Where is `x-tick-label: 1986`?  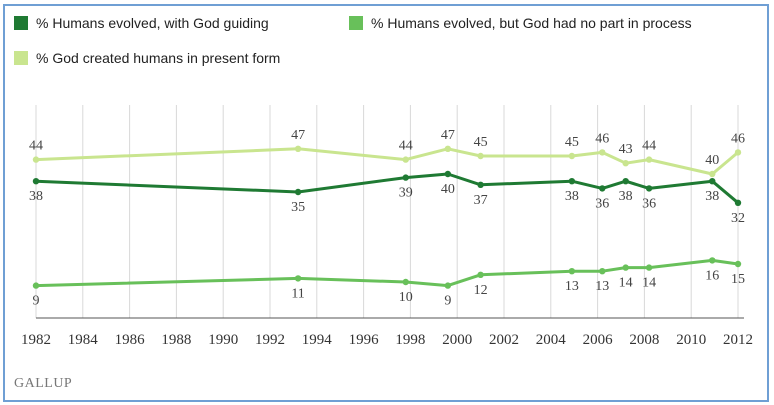 x-tick-label: 1986 is located at coordinates (130, 340).